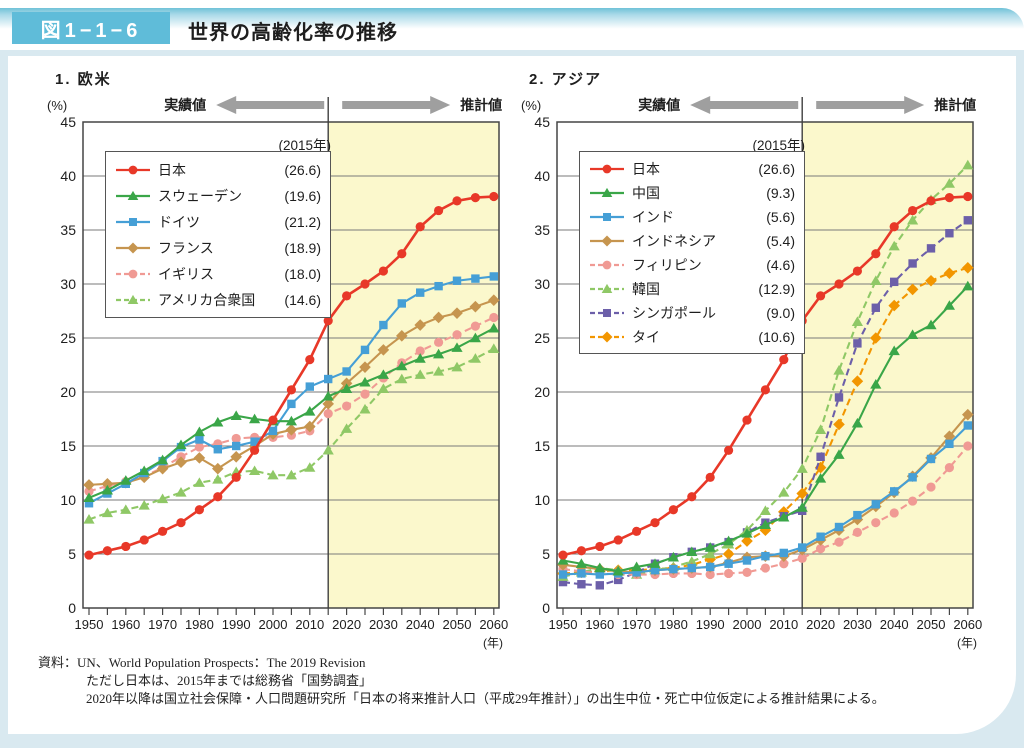 This screenshot has width=1024, height=748. I want to click on legend-item: 韓国 (12.9), so click(692, 289).